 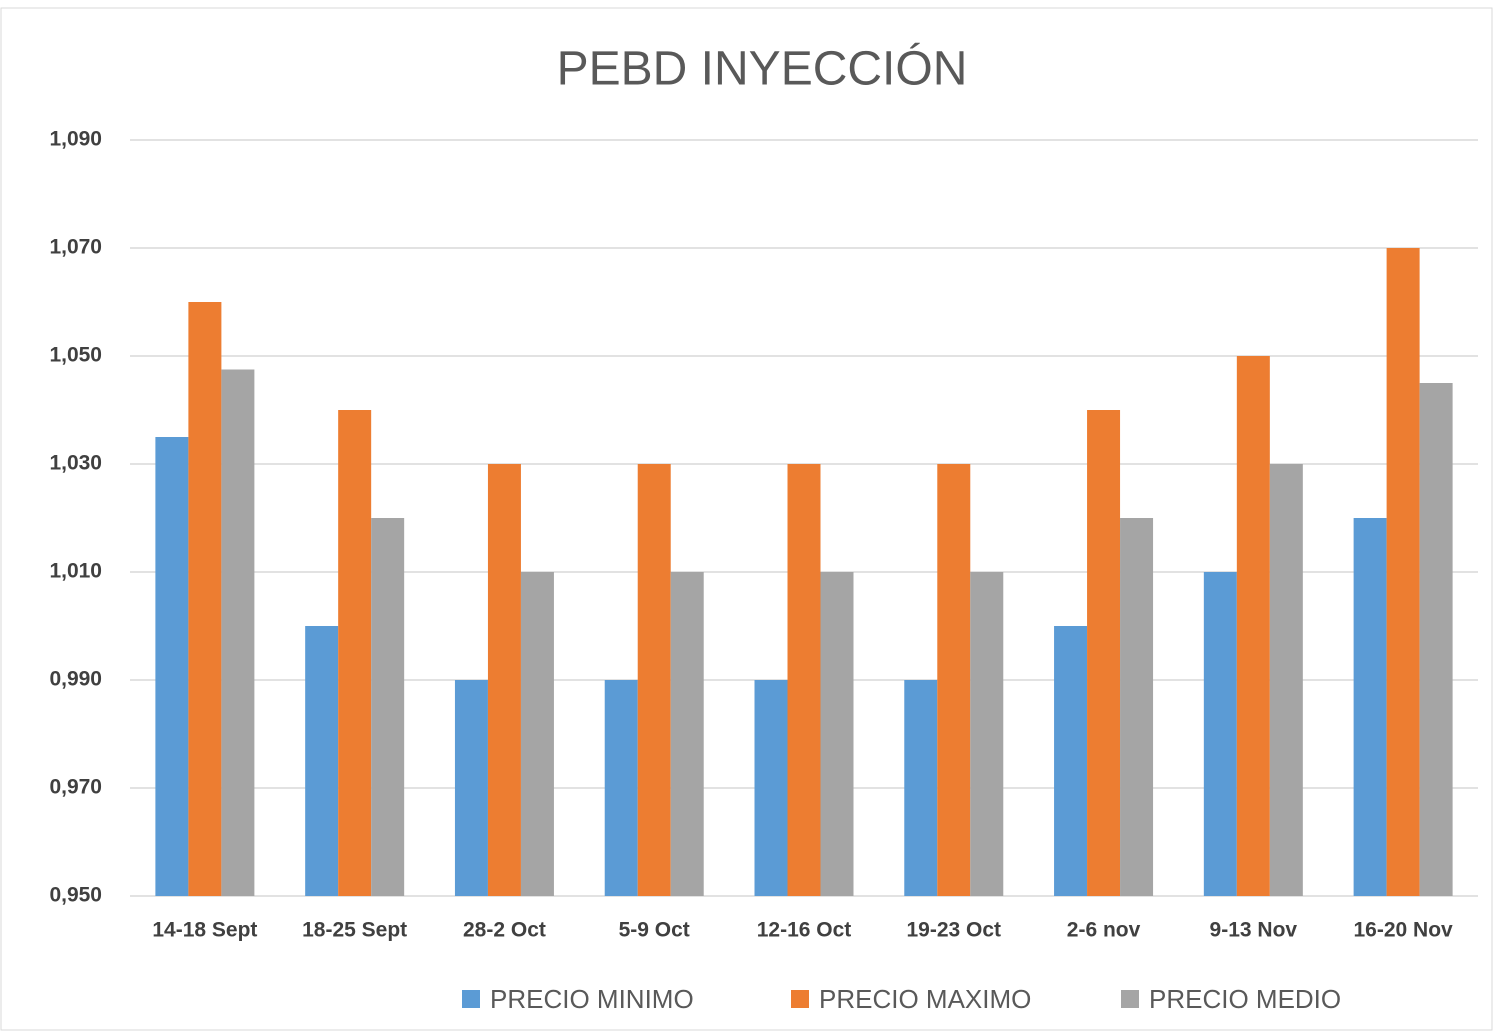 What do you see at coordinates (1104, 930) in the screenshot?
I see `x-tick-label: 2-6 nov` at bounding box center [1104, 930].